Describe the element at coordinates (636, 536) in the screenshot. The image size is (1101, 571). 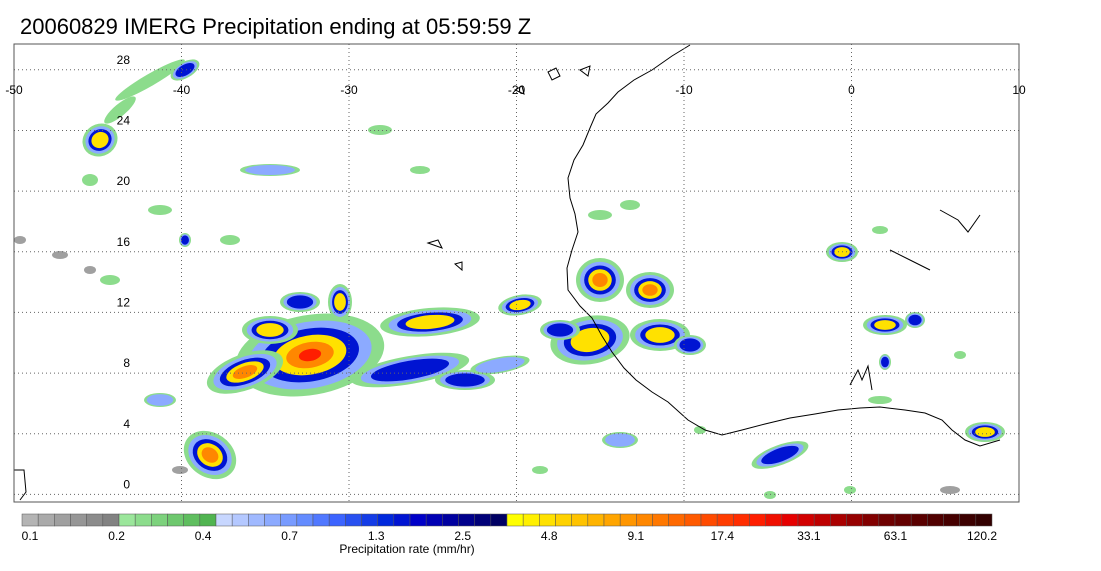
I see `colorbar-tick-label: 9.1` at that location.